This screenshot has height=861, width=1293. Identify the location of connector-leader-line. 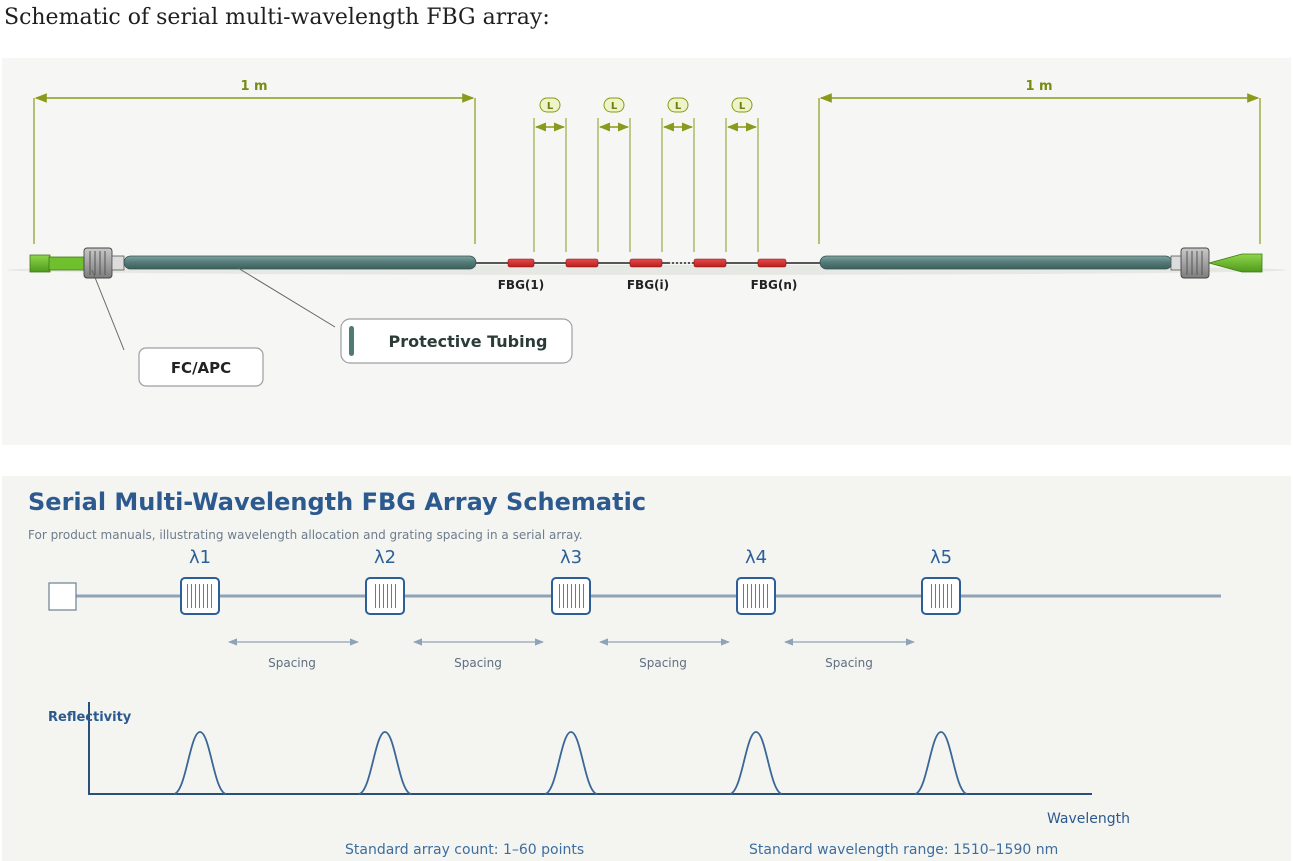
(108, 310).